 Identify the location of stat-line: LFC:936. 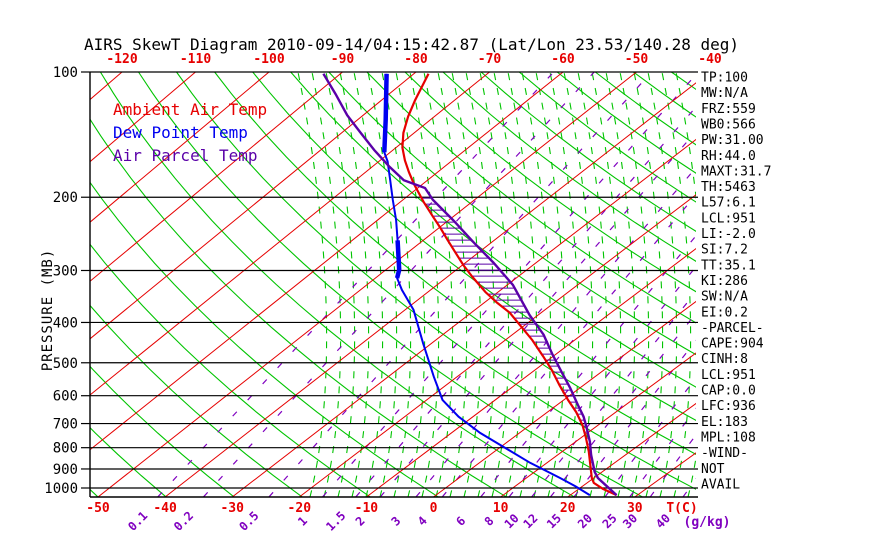
(728, 406).